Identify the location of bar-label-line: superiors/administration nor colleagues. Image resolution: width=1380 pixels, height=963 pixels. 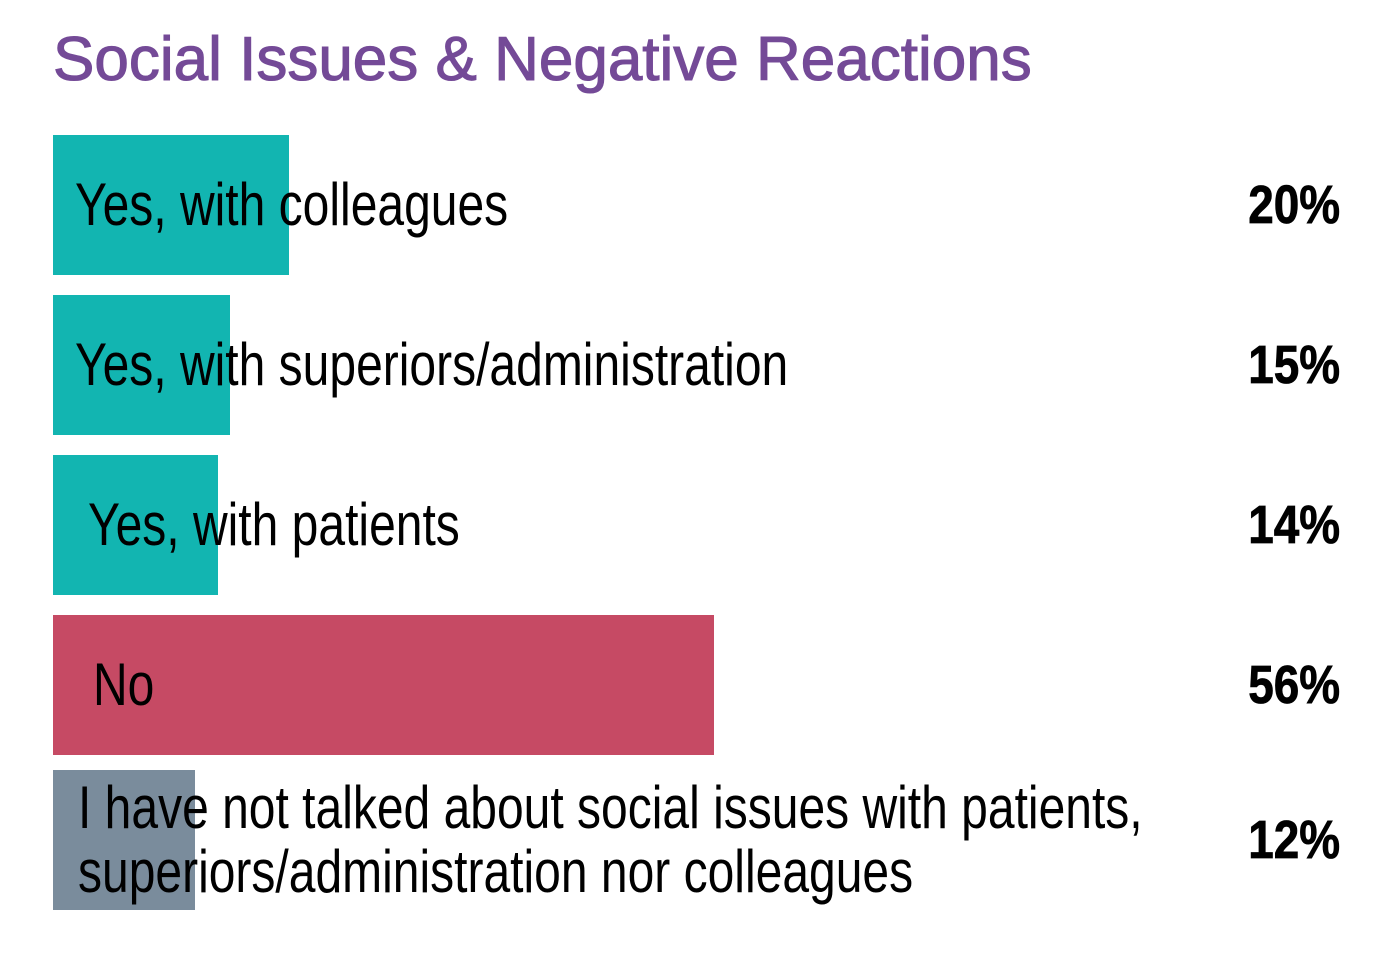
(496, 871).